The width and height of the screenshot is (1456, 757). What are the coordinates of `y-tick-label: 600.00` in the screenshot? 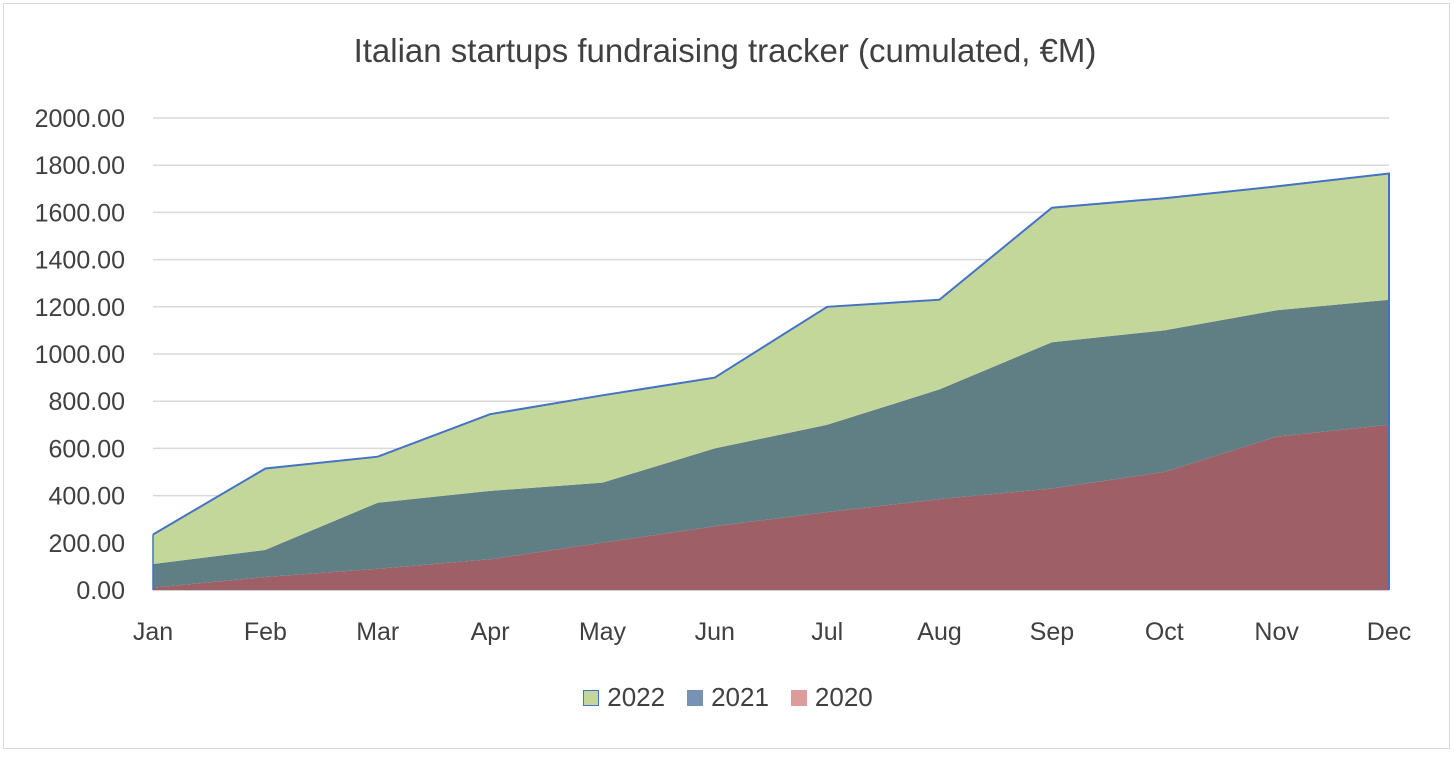 It's located at (87, 449).